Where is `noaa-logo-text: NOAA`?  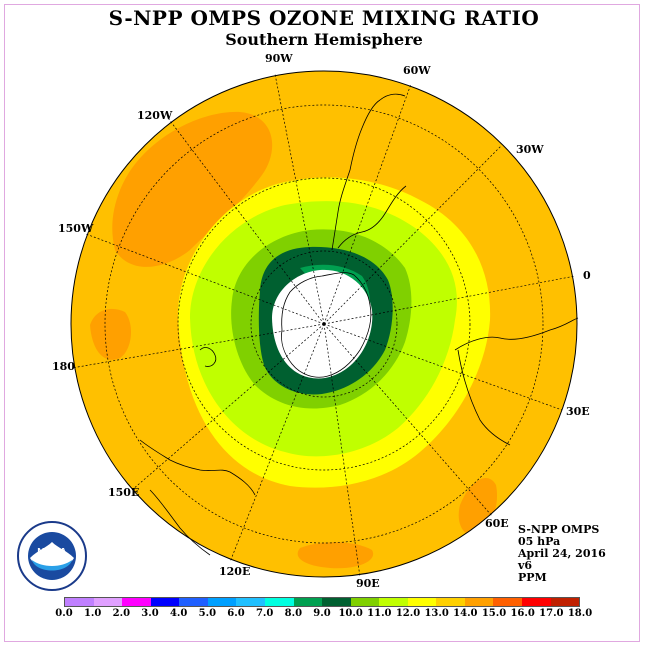
noaa-logo-text: NOAA is located at coordinates (51, 552).